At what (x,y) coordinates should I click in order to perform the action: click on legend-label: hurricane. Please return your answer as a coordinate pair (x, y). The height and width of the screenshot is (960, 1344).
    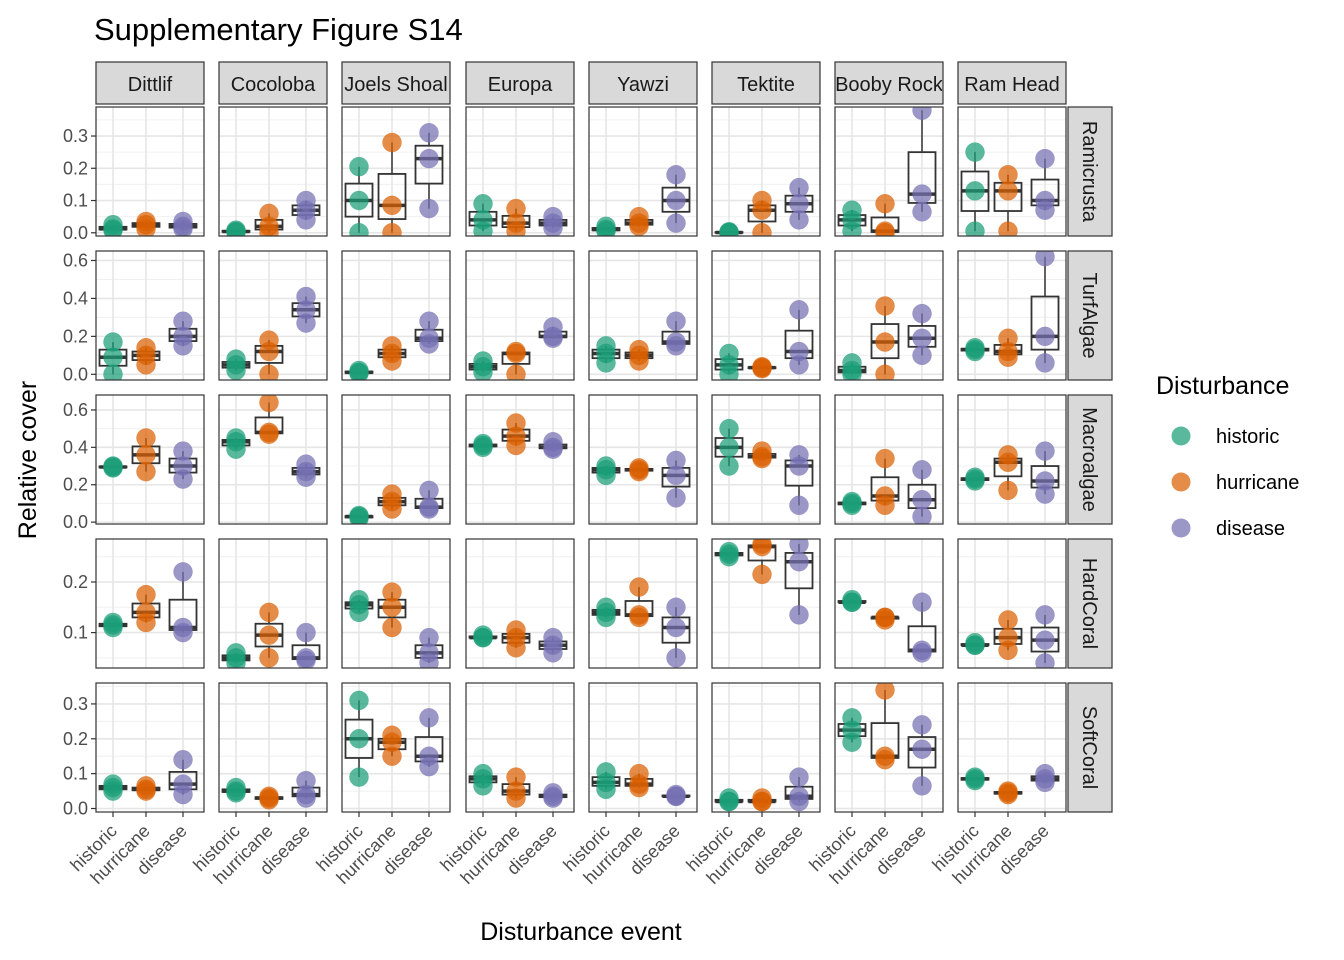
    Looking at the image, I should click on (1257, 483).